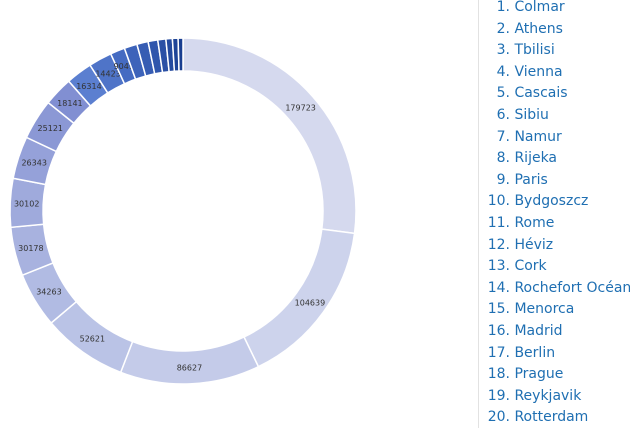 The image size is (630, 429). Describe the element at coordinates (558, 224) in the screenshot. I see `legend-item-11: 11. Rome` at that location.